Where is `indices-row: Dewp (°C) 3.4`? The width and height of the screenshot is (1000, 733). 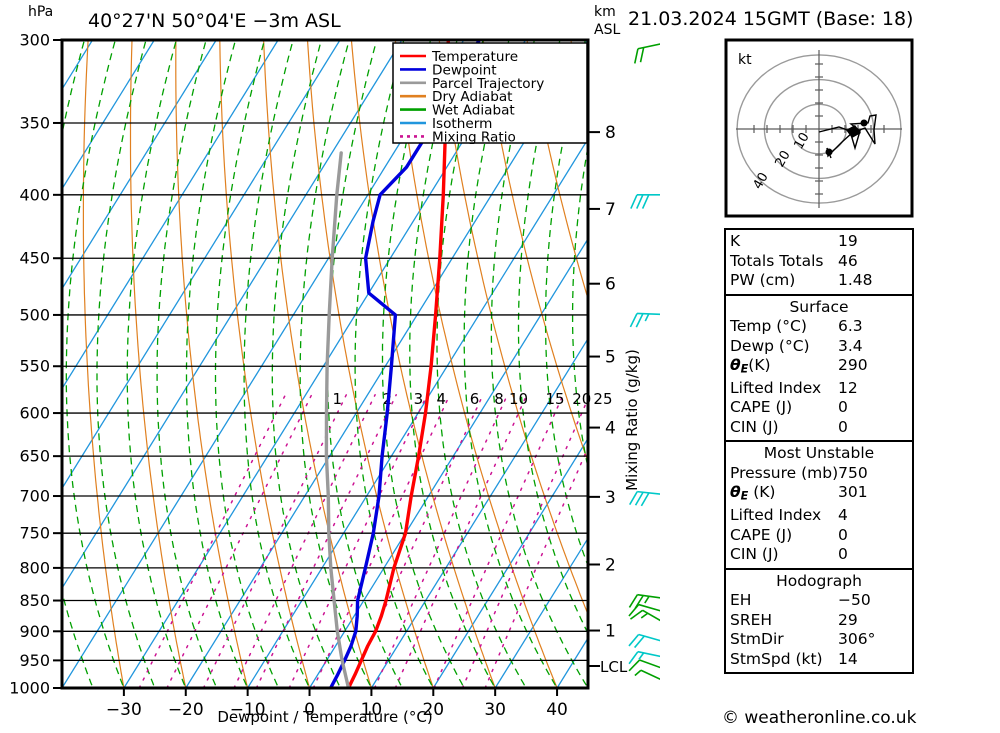
indices-row: Dewp (°C) 3.4 is located at coordinates (819, 347).